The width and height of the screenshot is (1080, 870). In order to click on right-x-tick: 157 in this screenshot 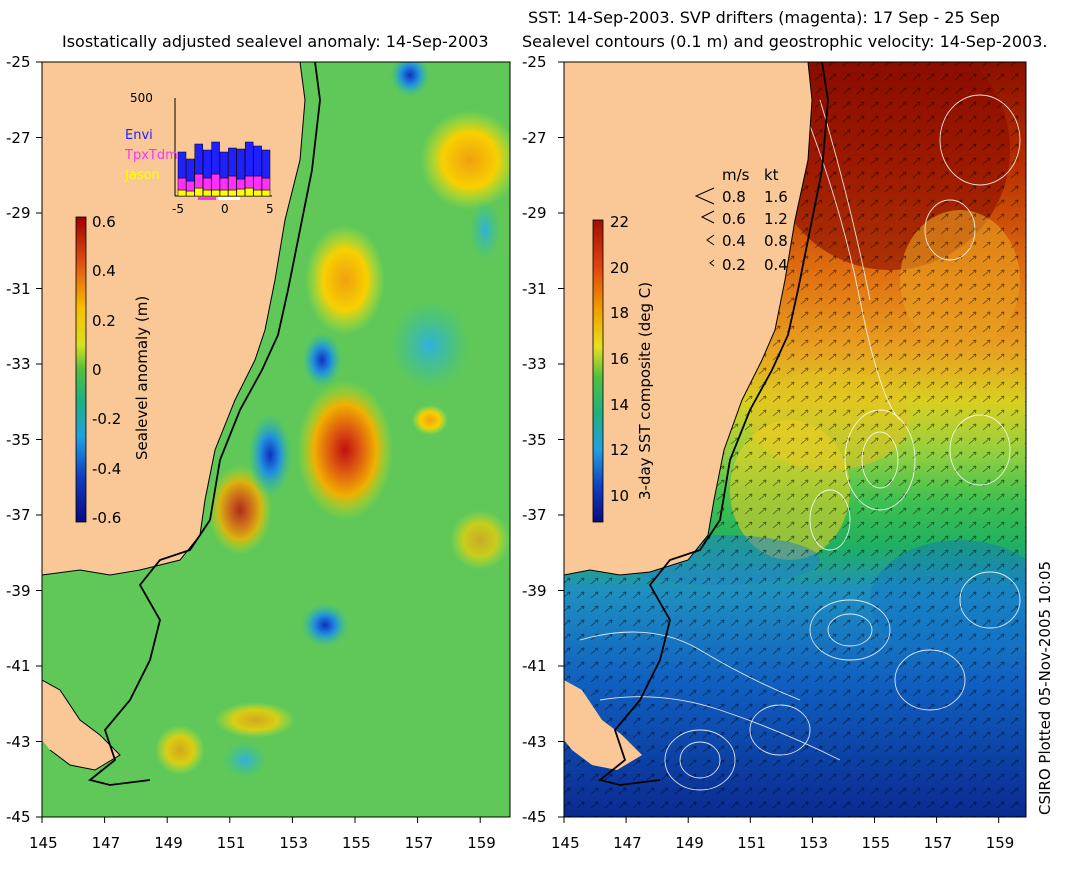, I will do `click(938, 843)`.